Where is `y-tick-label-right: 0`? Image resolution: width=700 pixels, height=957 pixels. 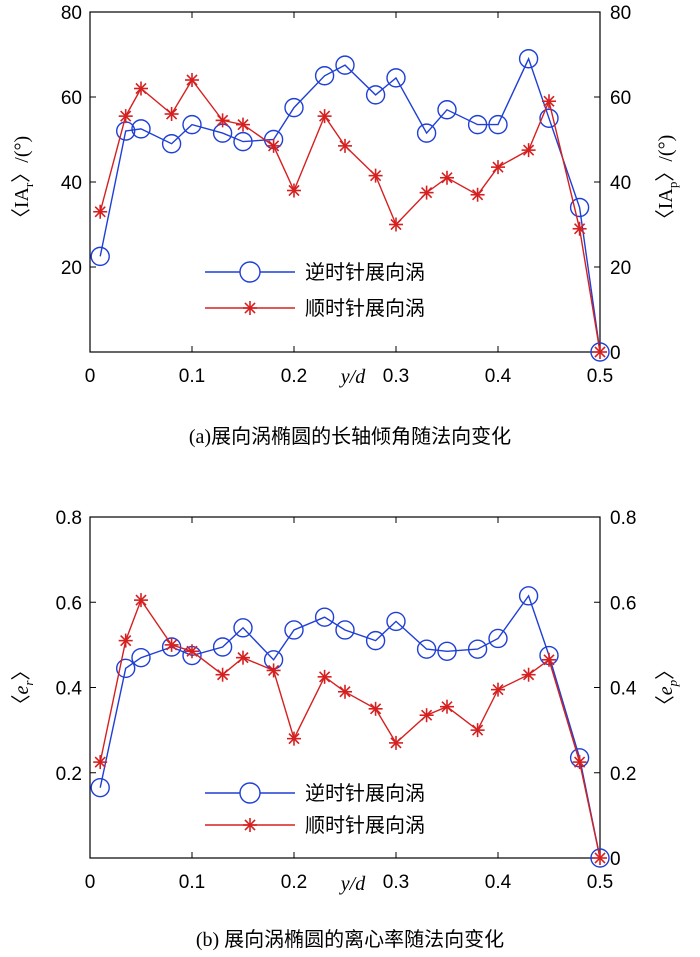 y-tick-label-right: 0 is located at coordinates (615, 859).